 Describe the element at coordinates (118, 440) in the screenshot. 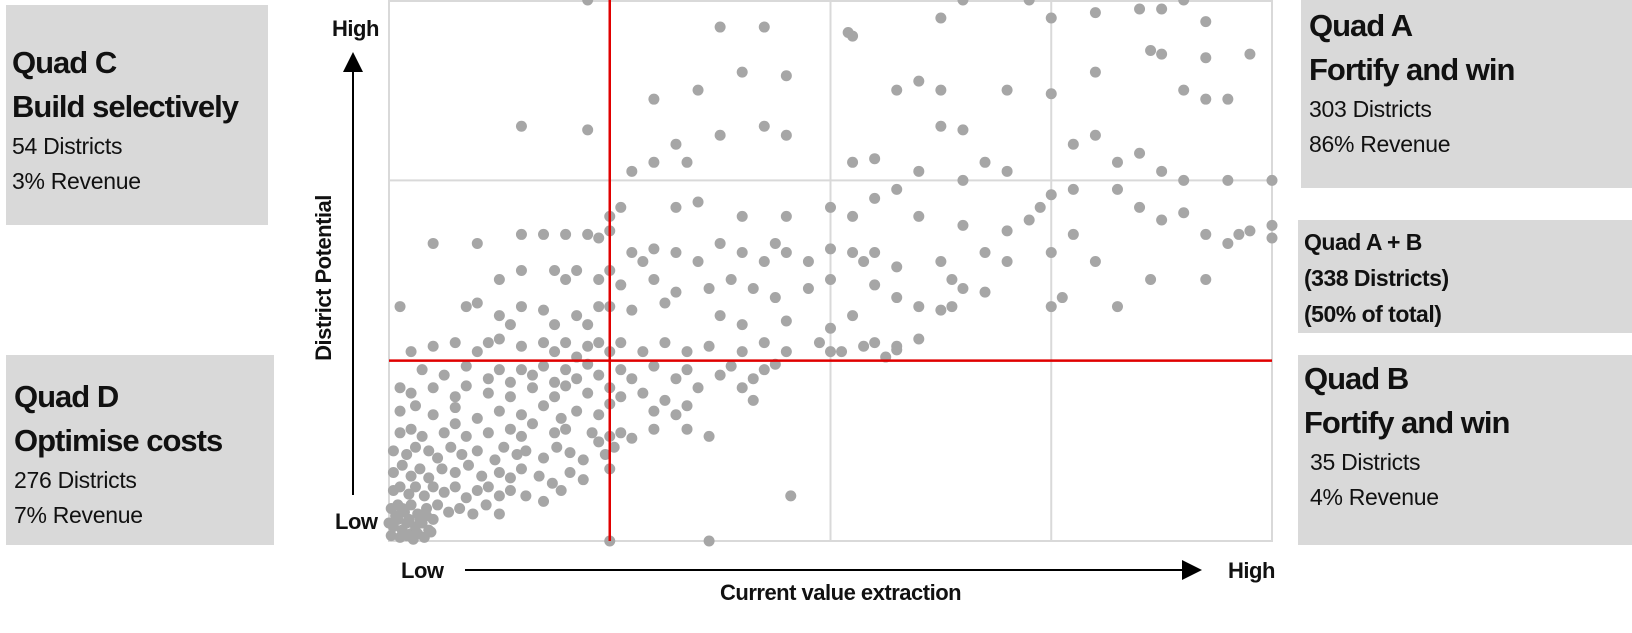

I see `quad-d-subtitle: Optimise costs` at that location.